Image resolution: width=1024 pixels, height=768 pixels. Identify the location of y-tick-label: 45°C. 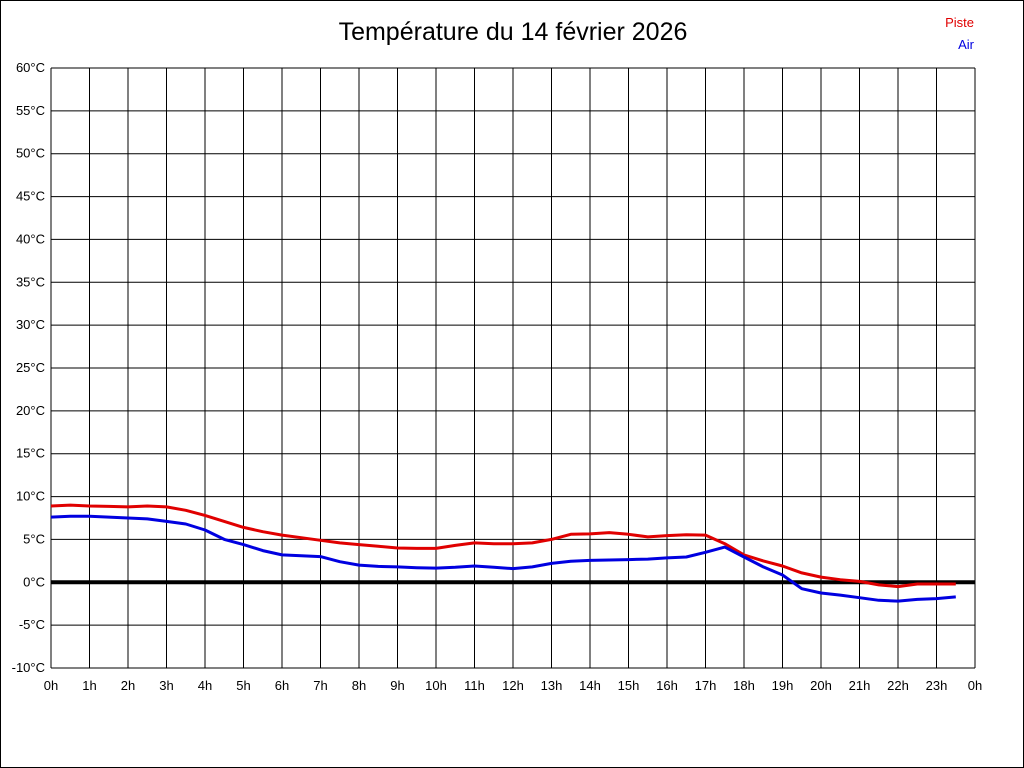
(30, 196).